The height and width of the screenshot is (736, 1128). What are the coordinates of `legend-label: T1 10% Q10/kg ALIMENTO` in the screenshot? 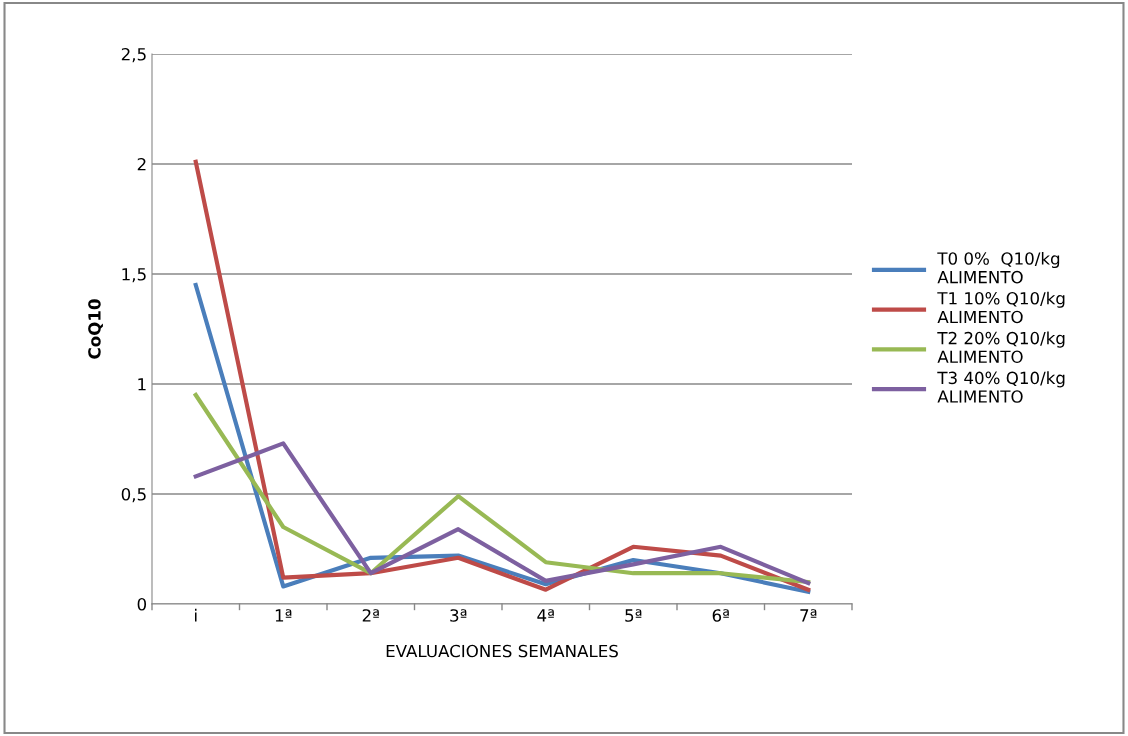 It's located at (1001, 307).